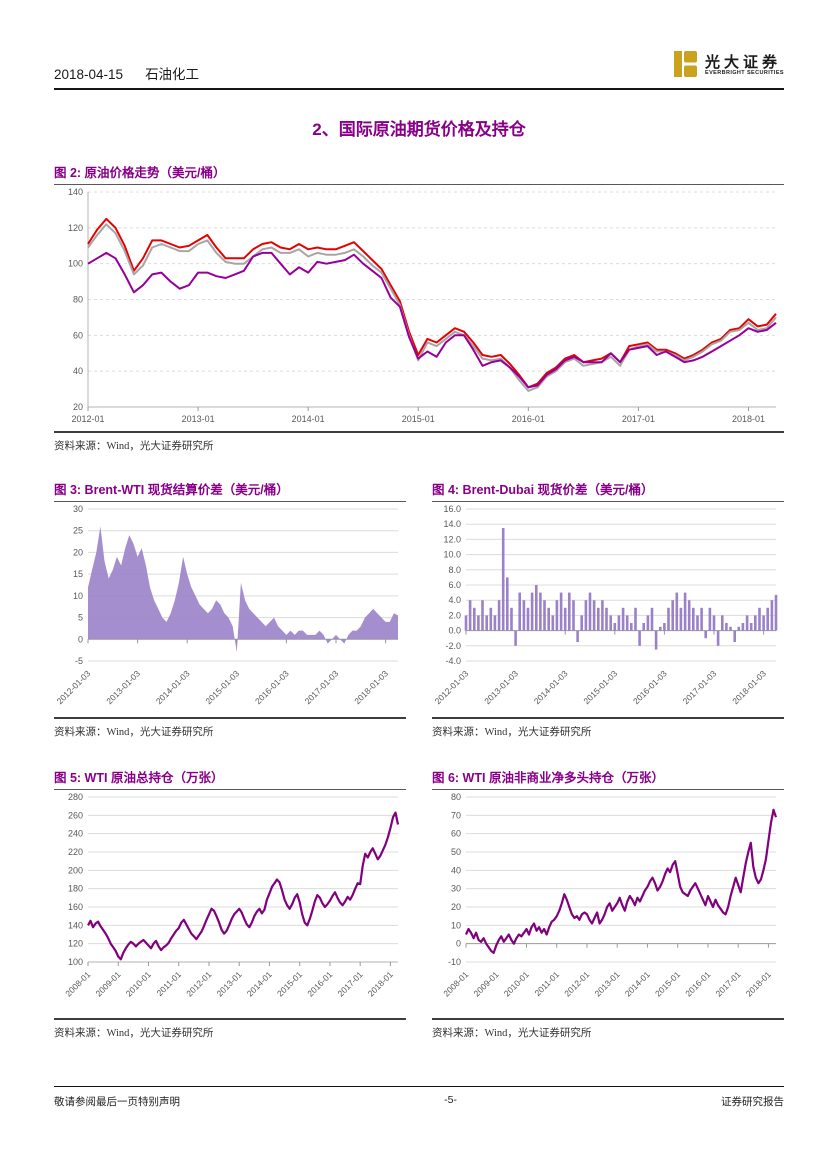 This screenshot has height=1169, width=827. I want to click on svg-text: 4.0, so click(454, 600).